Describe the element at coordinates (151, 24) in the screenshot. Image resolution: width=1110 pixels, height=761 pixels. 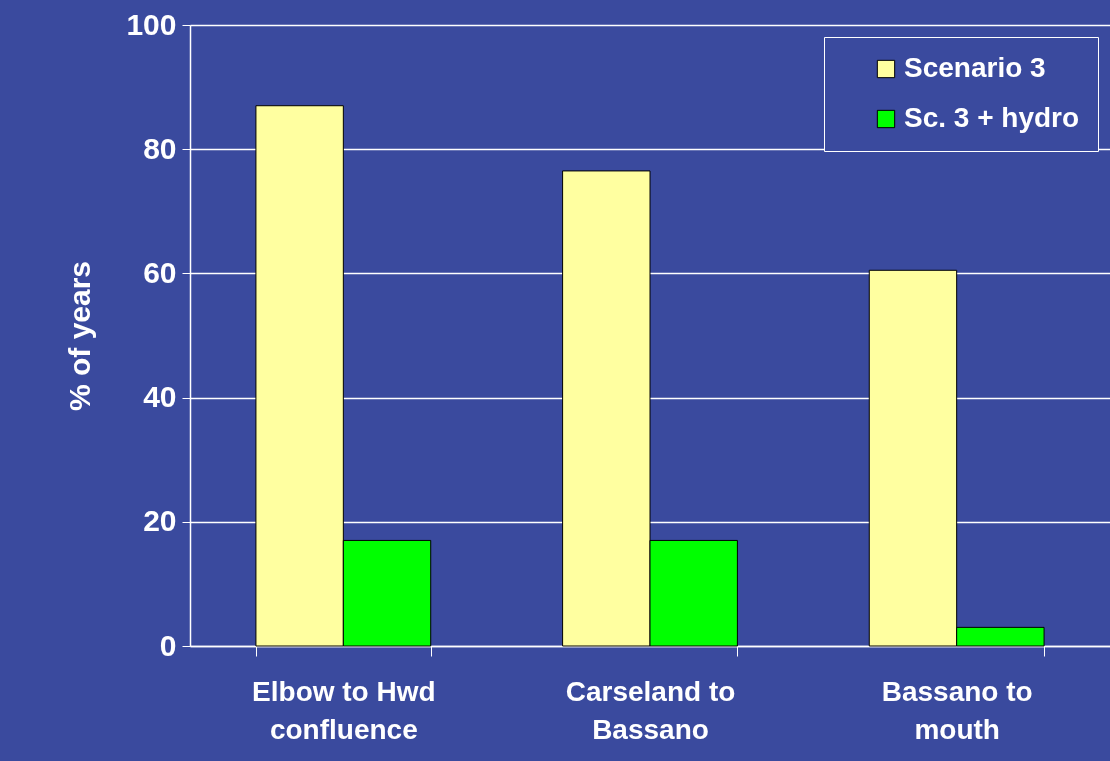
I see `y-tick-label: 100` at that location.